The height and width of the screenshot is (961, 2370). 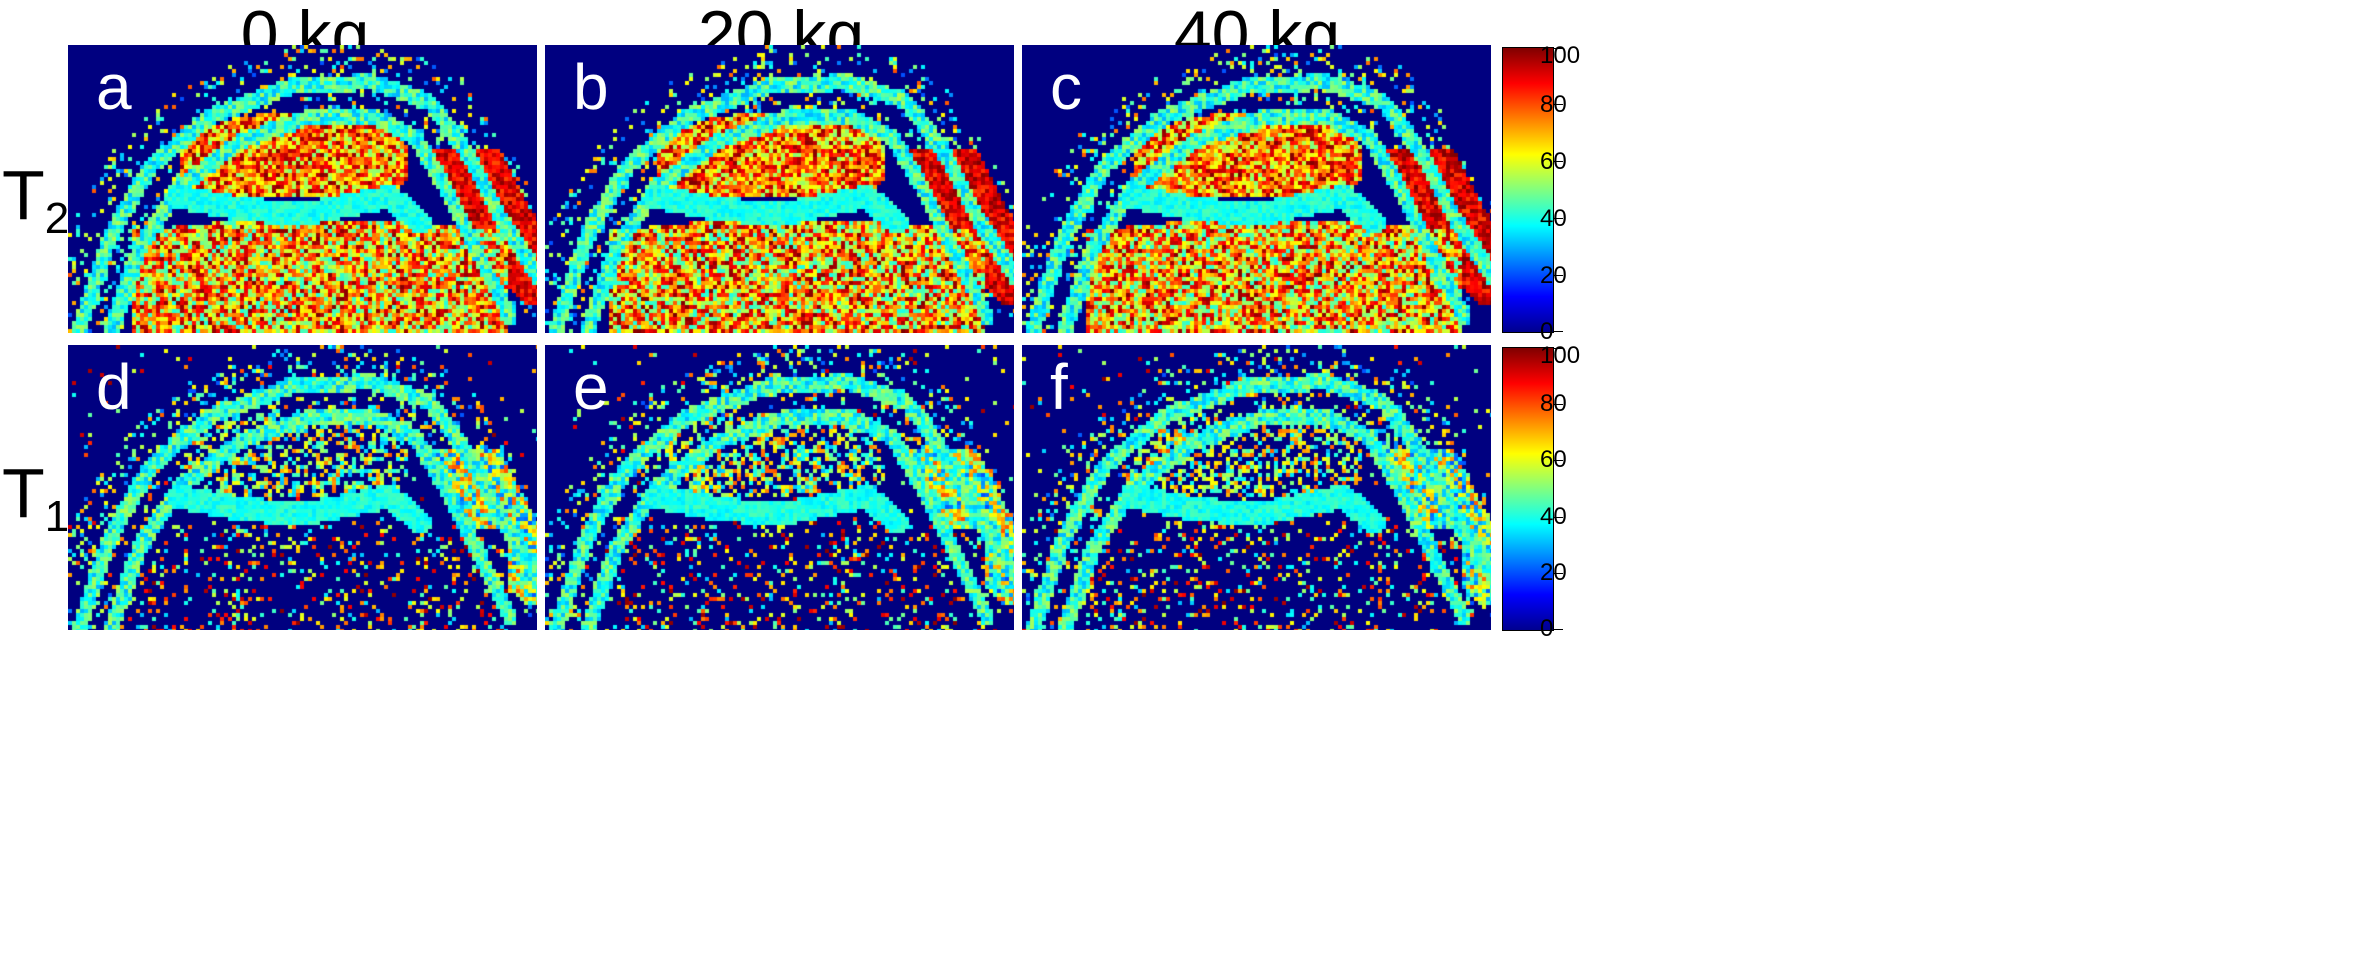 I want to click on panel-c-image, so click(x=1256, y=189).